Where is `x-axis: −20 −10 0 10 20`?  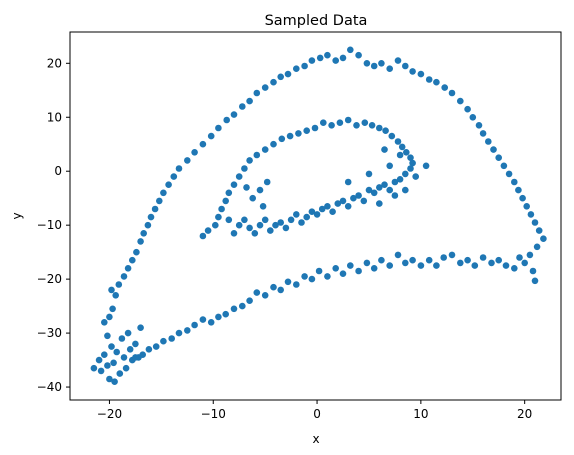 x-axis: −20 −10 0 10 20 is located at coordinates (314, 410).